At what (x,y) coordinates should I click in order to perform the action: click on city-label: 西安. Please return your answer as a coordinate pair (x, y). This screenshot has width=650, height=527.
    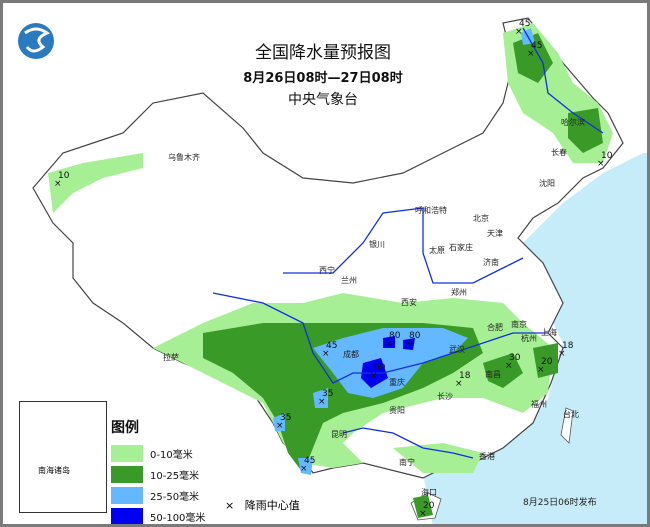
    Looking at the image, I should click on (409, 302).